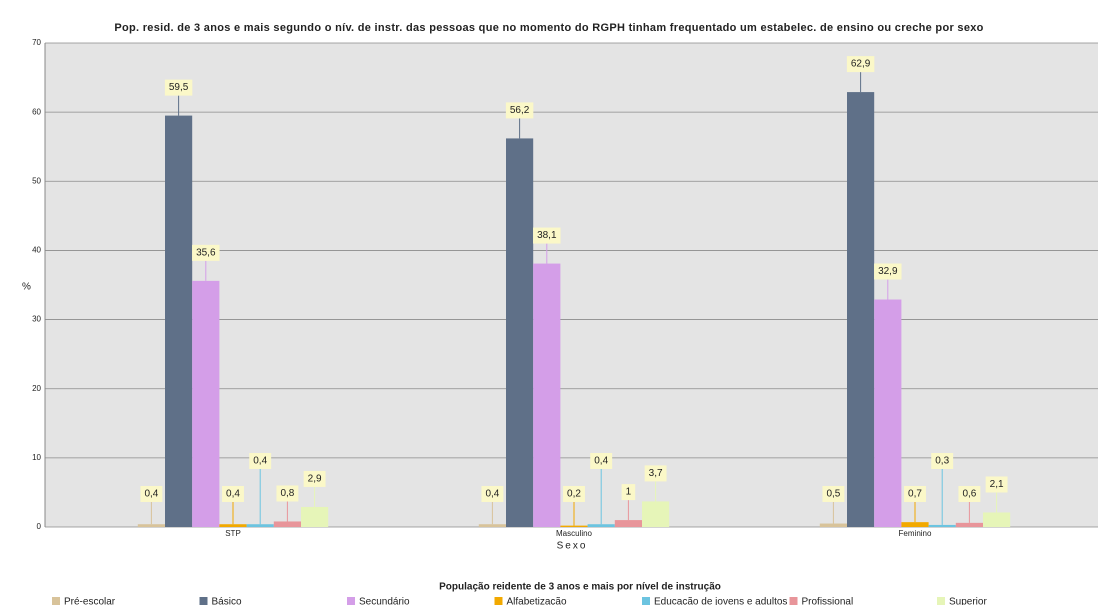 This screenshot has height=605, width=1098. I want to click on value-label: 0,7, so click(915, 494).